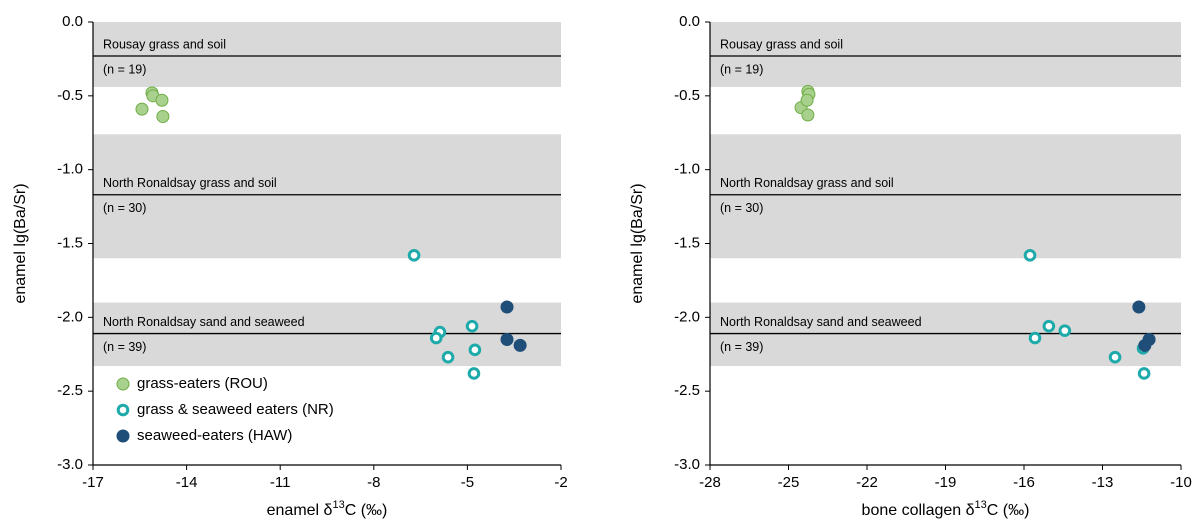 This screenshot has height=528, width=1198. Describe the element at coordinates (560, 482) in the screenshot. I see `x-tick-label: -2` at that location.